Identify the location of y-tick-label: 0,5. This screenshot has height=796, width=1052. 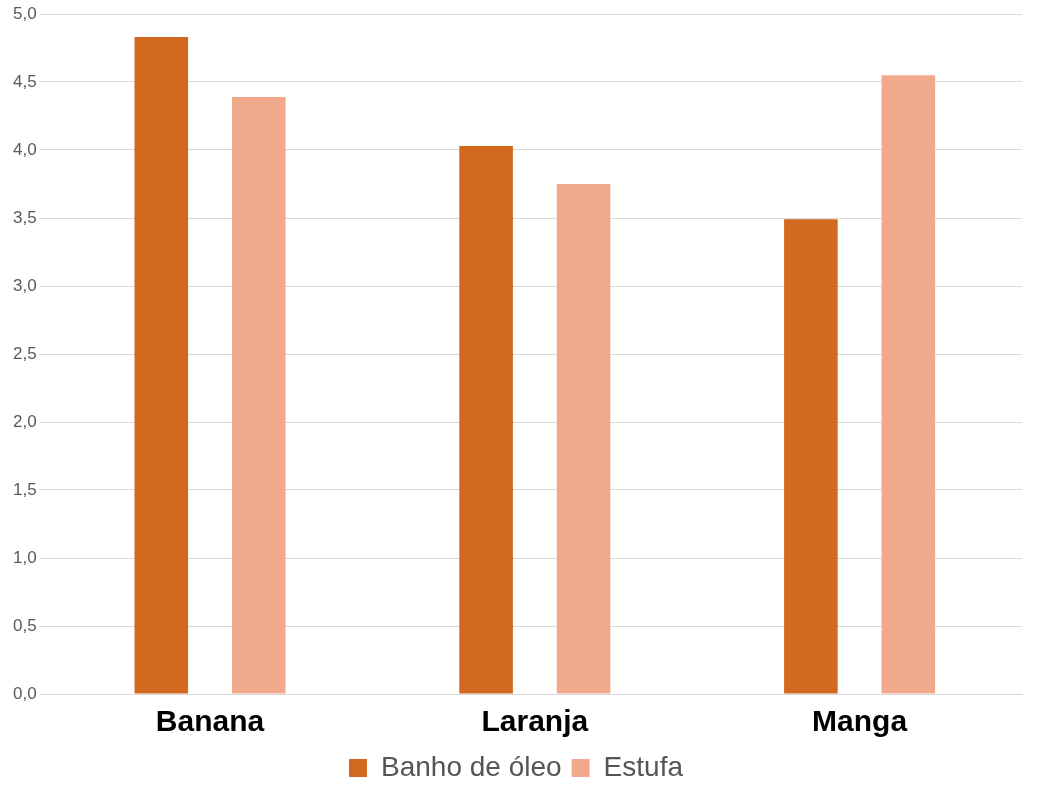
(24, 625).